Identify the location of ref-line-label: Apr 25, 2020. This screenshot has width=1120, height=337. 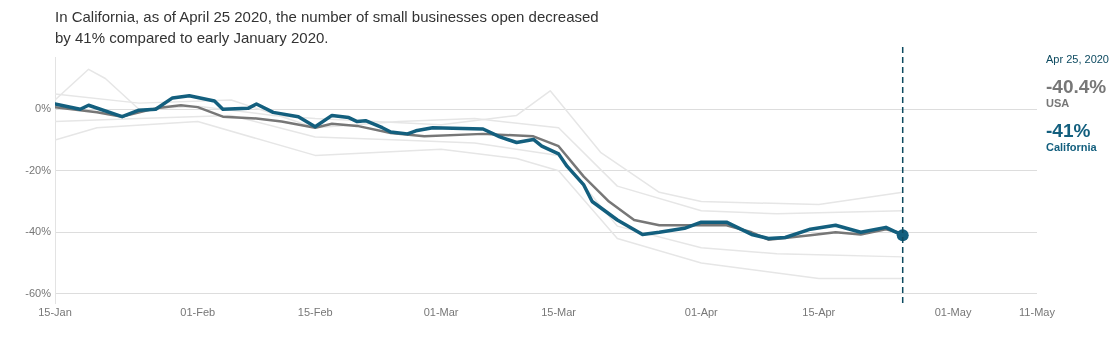
(1078, 59).